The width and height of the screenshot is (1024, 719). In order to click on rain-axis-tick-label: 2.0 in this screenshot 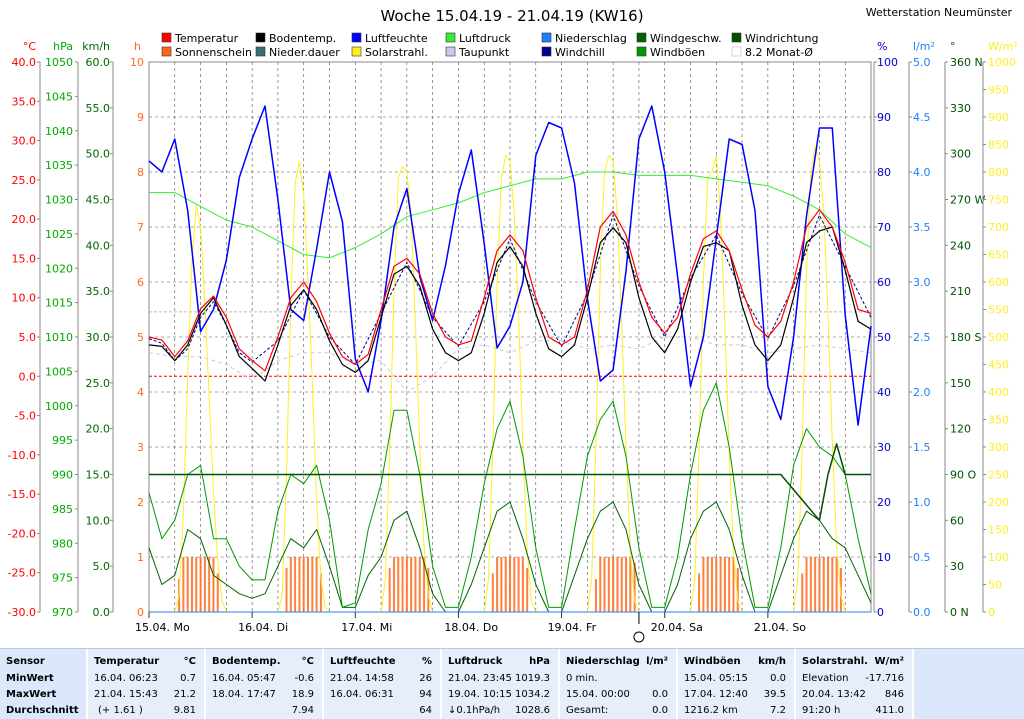, I will do `click(922, 392)`.